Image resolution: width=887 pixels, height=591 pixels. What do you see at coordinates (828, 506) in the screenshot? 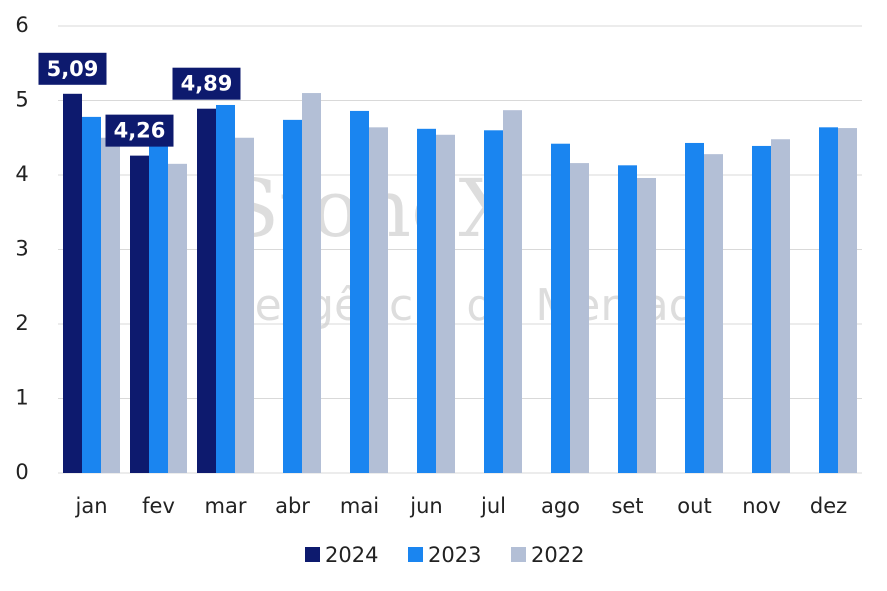
I see `x-tick-label: dez` at bounding box center [828, 506].